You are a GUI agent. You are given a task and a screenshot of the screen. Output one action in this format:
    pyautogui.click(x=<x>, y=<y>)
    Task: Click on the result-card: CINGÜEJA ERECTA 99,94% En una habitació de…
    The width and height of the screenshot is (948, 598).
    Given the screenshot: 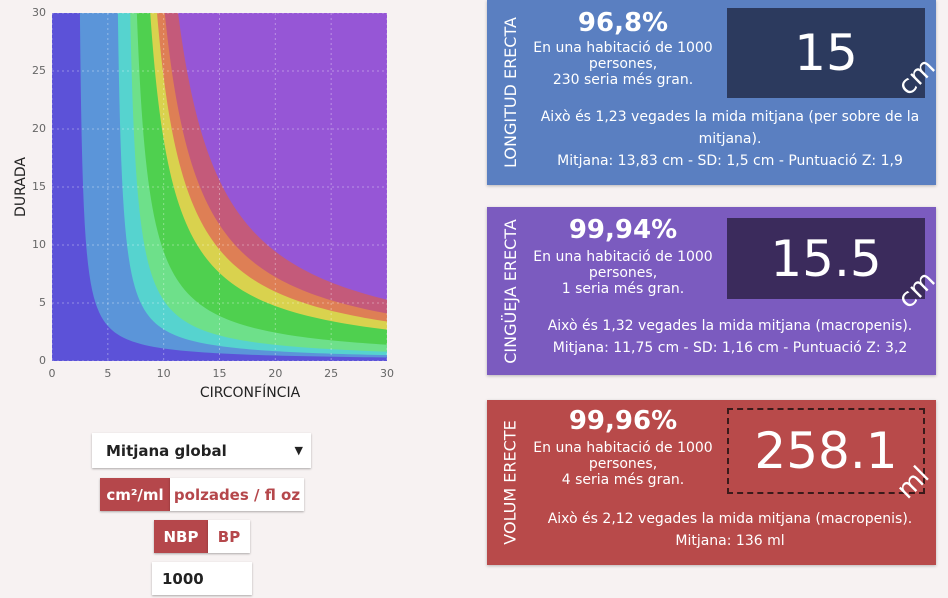 What is the action you would take?
    pyautogui.click(x=714, y=291)
    